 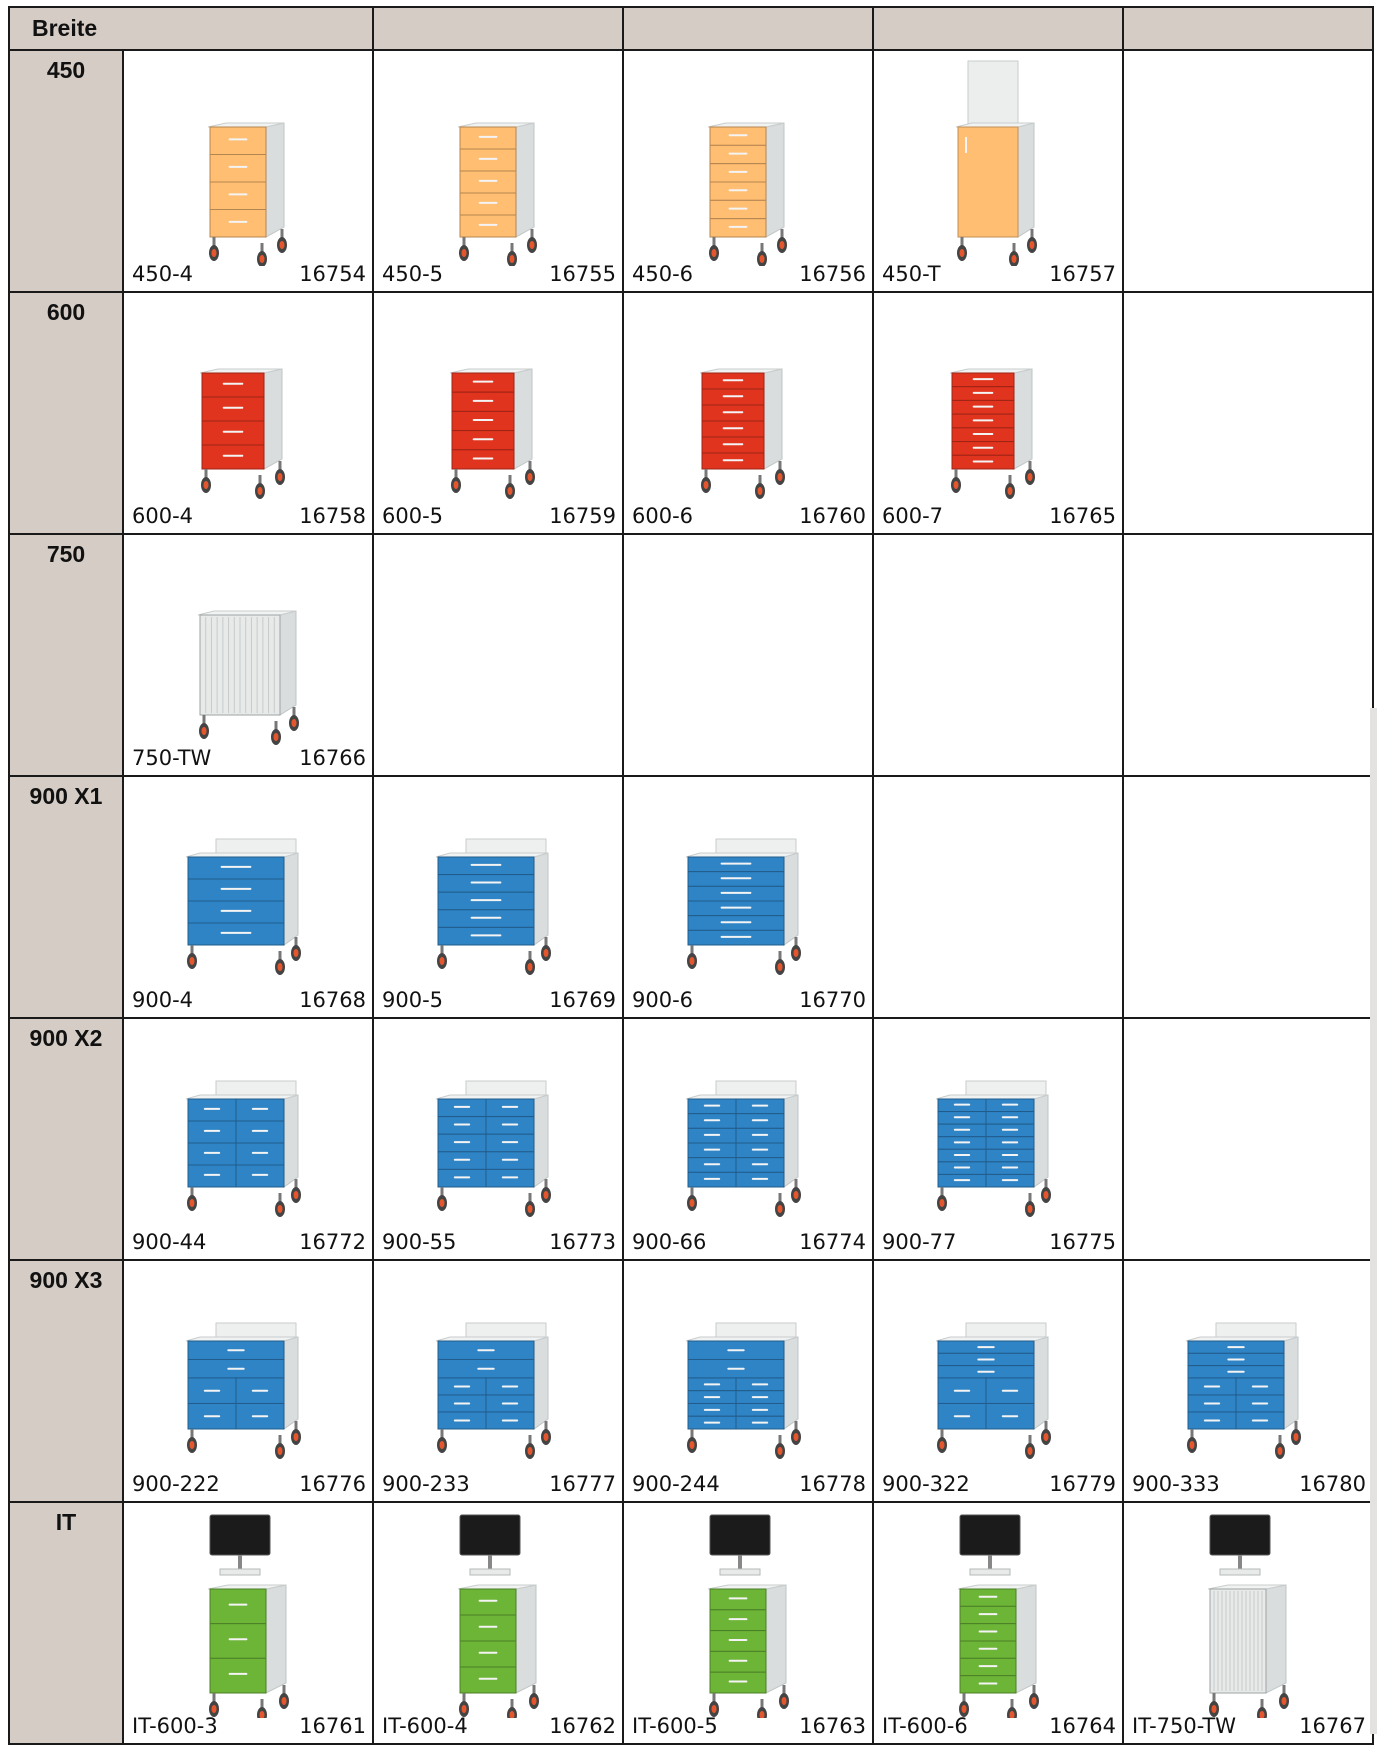 What do you see at coordinates (1373, 1221) in the screenshot?
I see `page-edge-strip` at bounding box center [1373, 1221].